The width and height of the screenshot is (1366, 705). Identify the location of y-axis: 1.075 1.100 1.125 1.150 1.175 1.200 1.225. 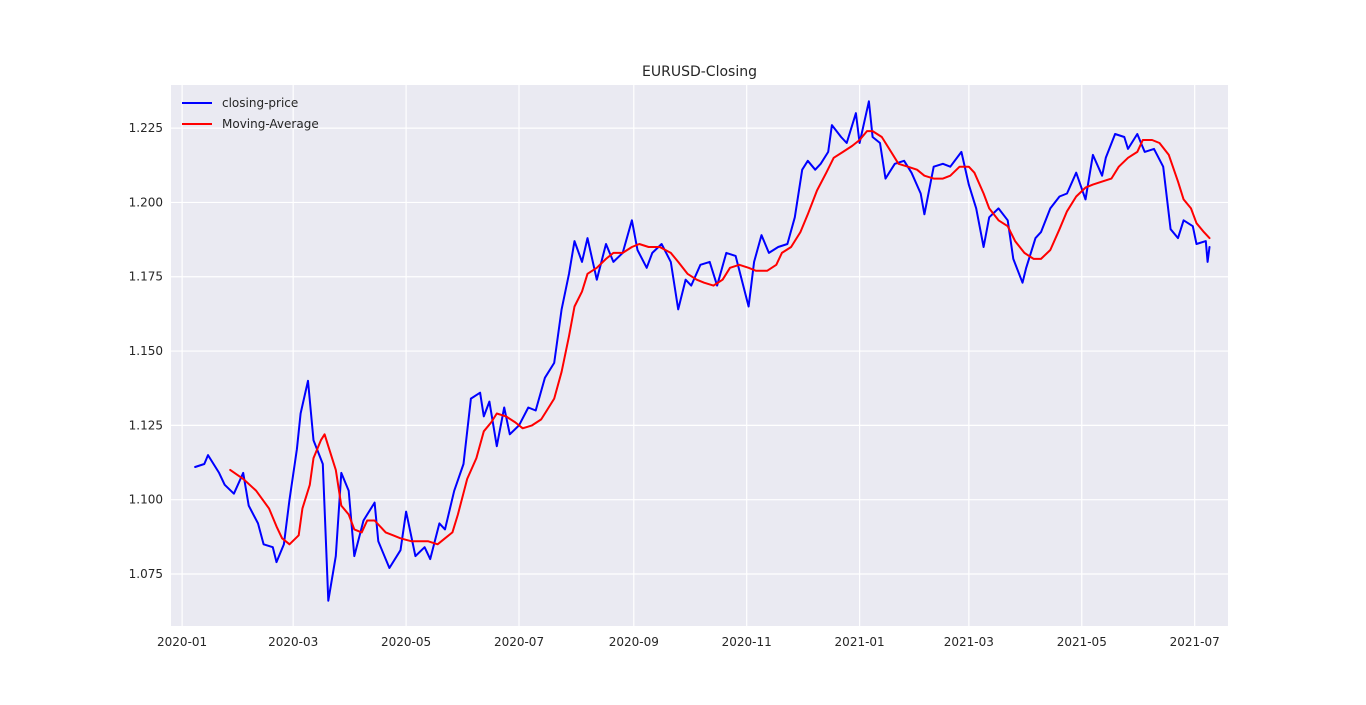
(146, 351).